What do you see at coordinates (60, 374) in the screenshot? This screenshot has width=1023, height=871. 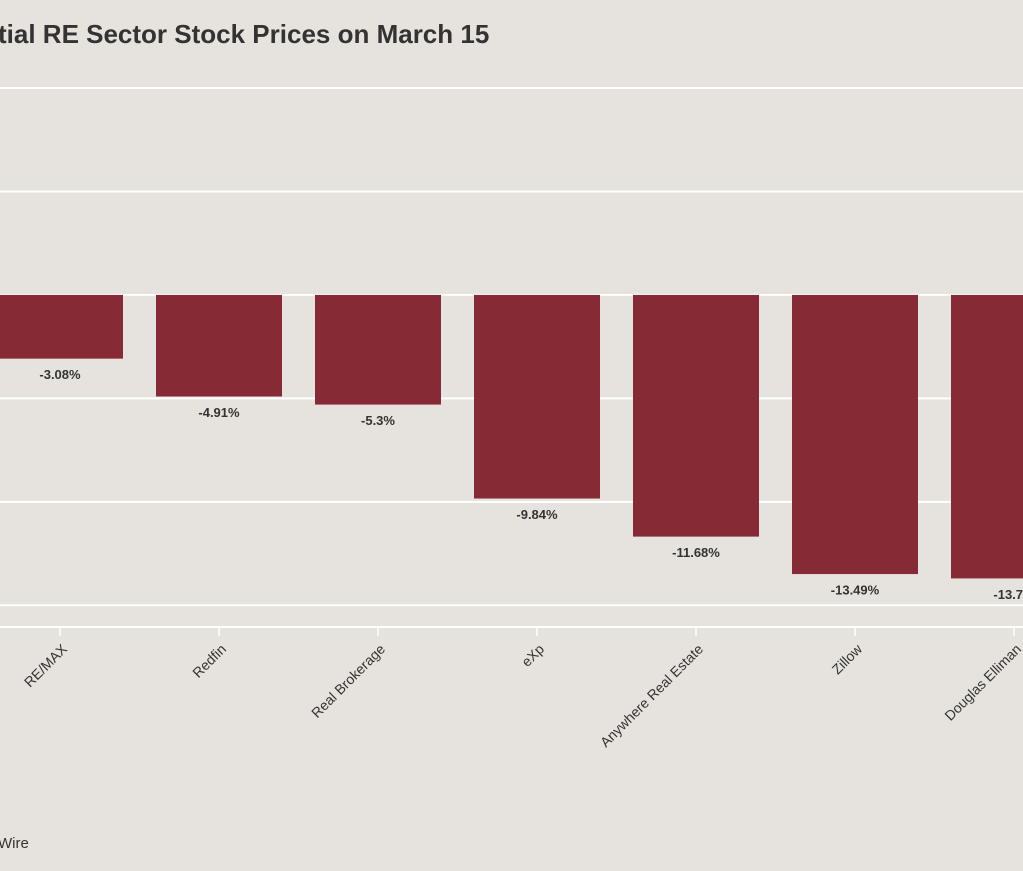 I see `value-label: -3.08%` at bounding box center [60, 374].